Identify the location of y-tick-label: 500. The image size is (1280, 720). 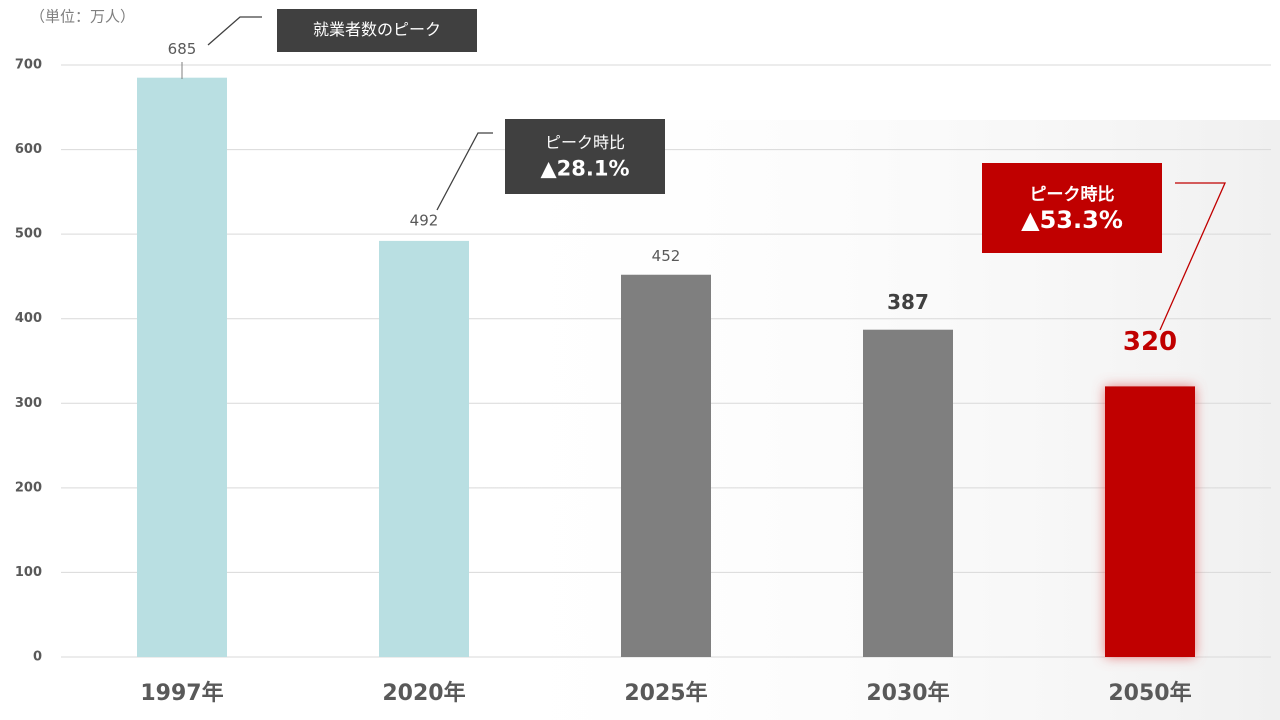
(28, 234).